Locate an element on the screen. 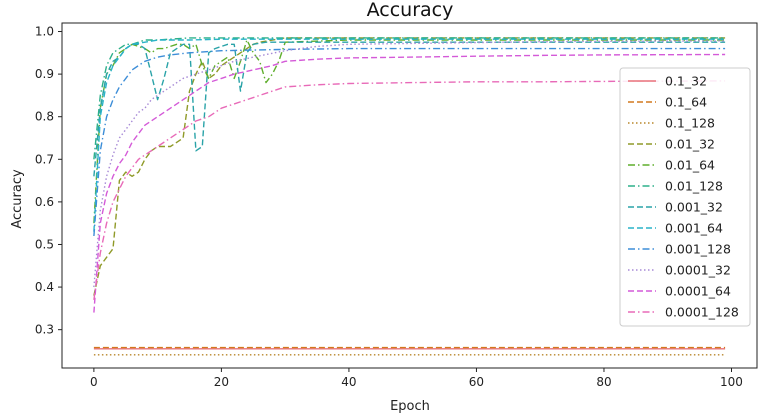 The image size is (781, 419). y-axis: 0.3 0.4 0.5 0.6 0.7 0.8 0.9 1.0 is located at coordinates (48, 181).